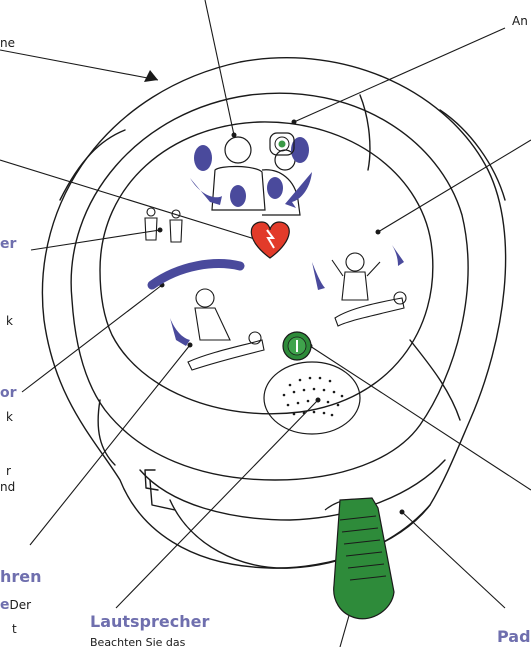 The width and height of the screenshot is (531, 647). Describe the element at coordinates (312, 398) in the screenshot. I see `speaker-grille-icon` at that location.